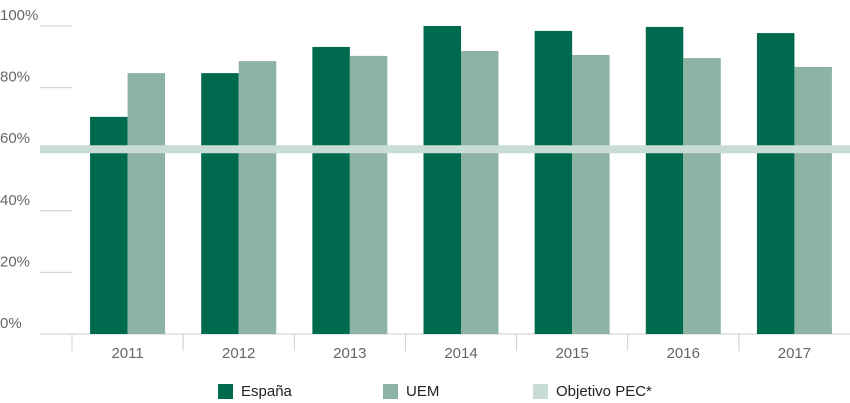  Describe the element at coordinates (794, 353) in the screenshot. I see `x-tick-label: 2017` at that location.